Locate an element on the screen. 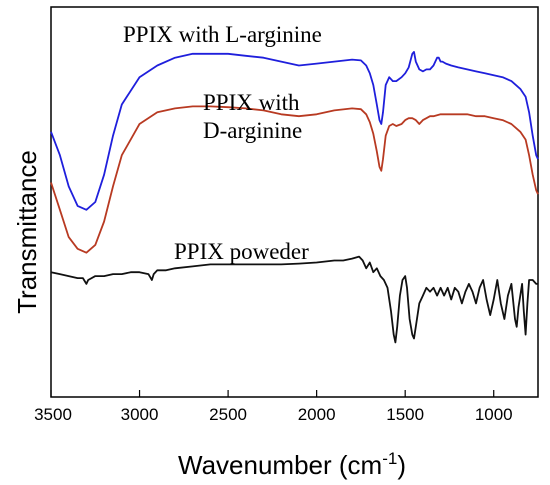  x-tick-label: 1500 is located at coordinates (405, 414).